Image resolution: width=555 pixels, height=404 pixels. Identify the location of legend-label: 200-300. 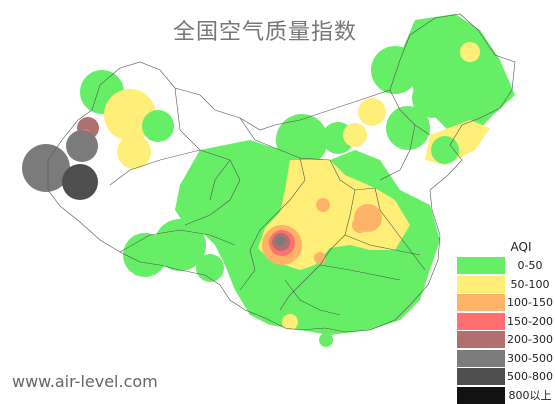
(530, 339).